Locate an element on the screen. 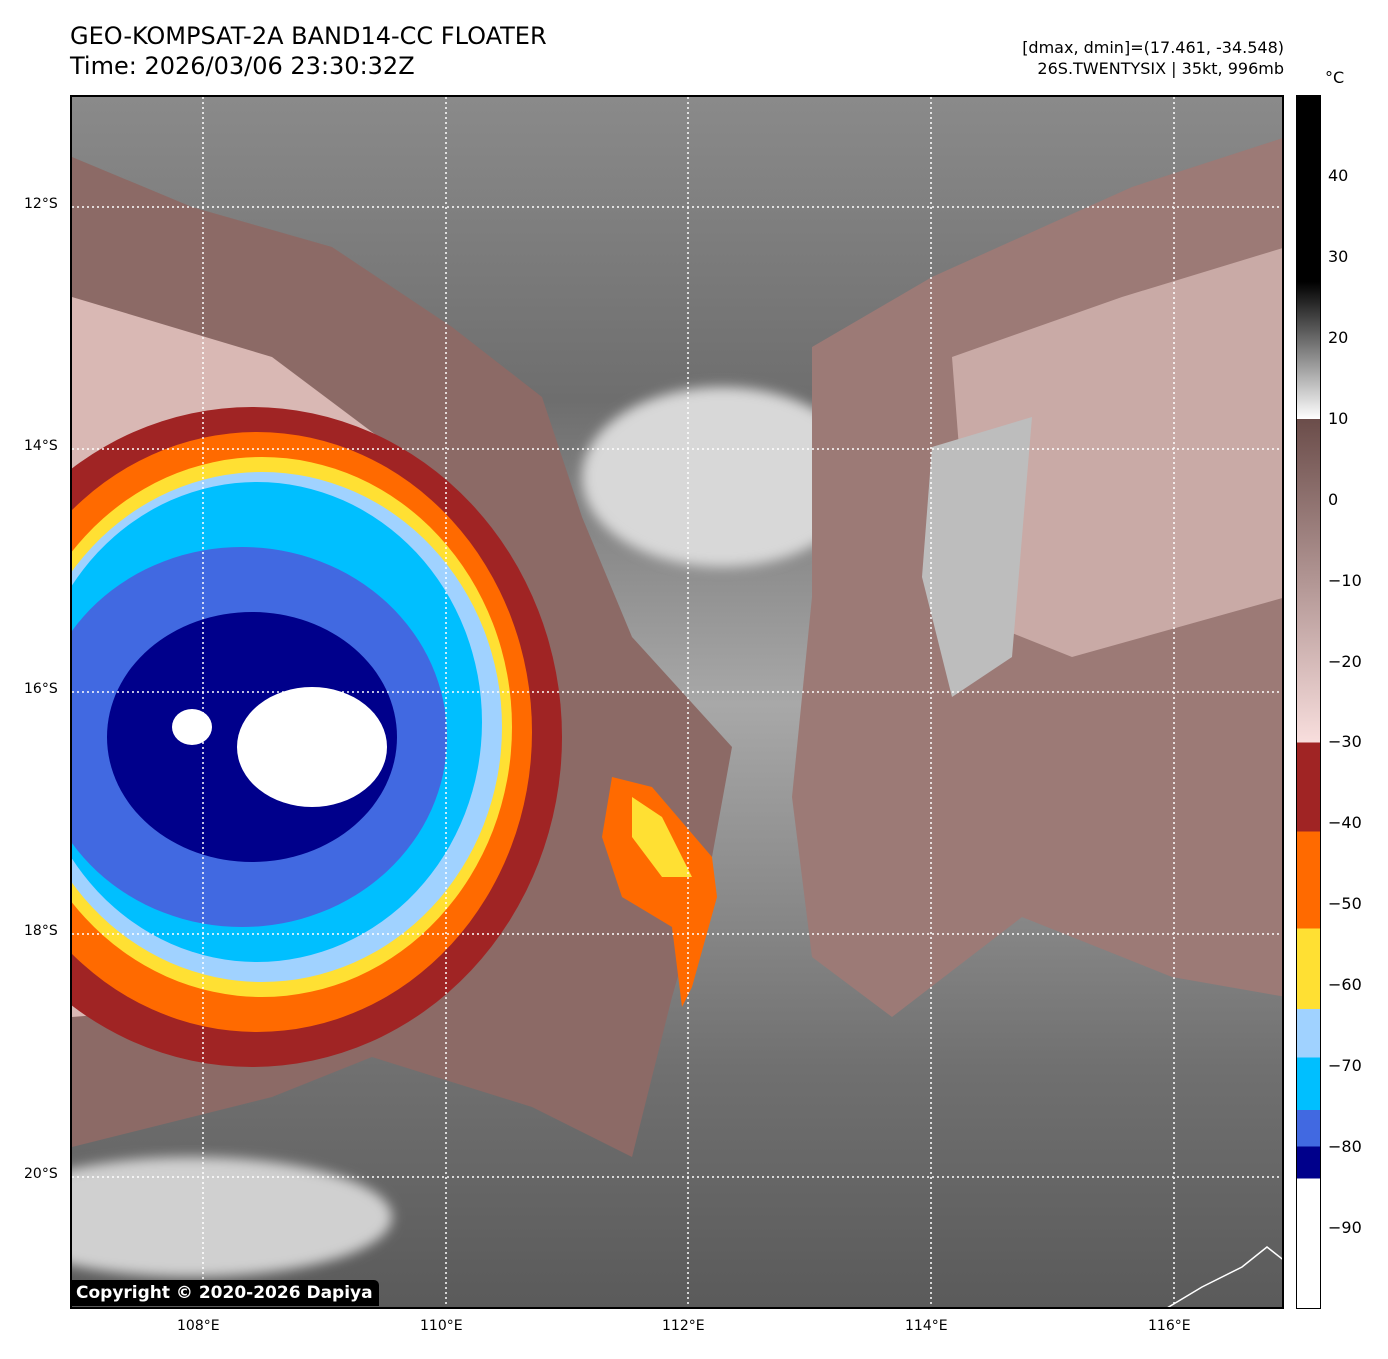 The height and width of the screenshot is (1359, 1388). lon-label: 110°E is located at coordinates (441, 1326).